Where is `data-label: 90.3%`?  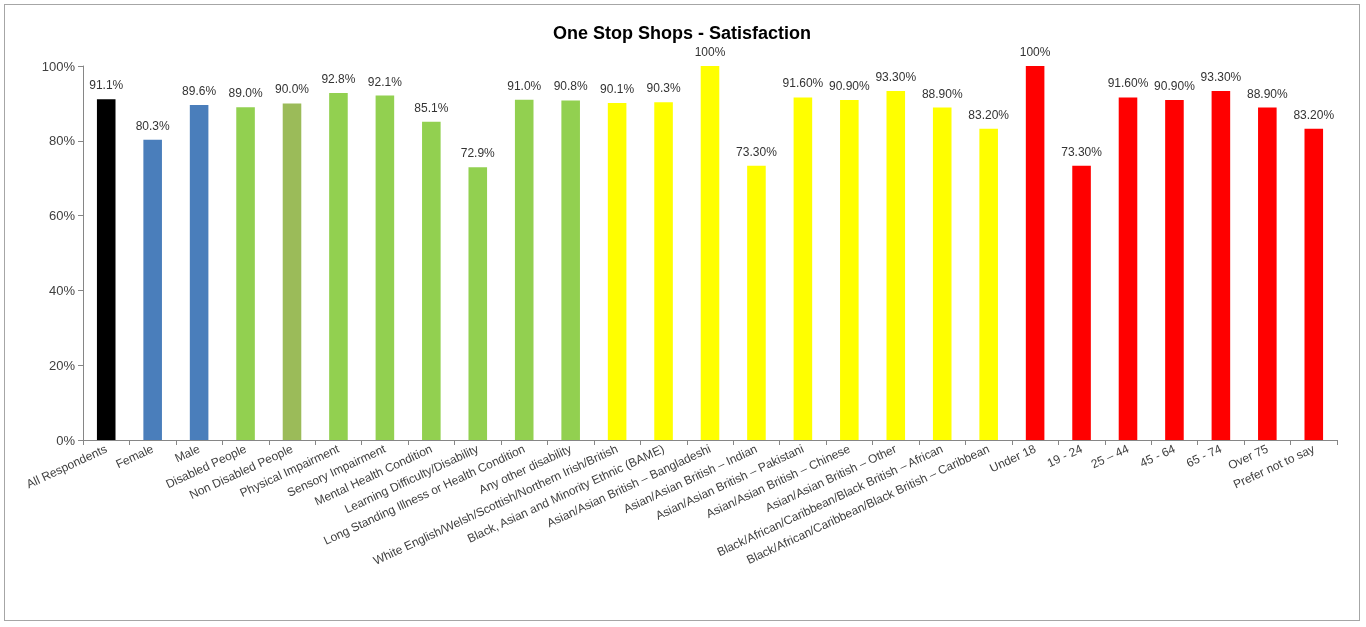 data-label: 90.3% is located at coordinates (663, 88).